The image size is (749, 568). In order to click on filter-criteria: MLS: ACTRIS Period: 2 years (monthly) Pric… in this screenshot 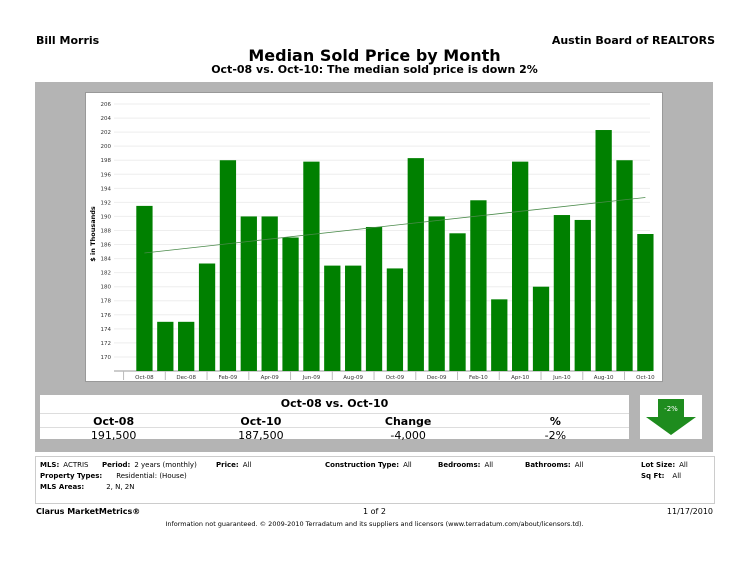, I will do `click(375, 480)`.